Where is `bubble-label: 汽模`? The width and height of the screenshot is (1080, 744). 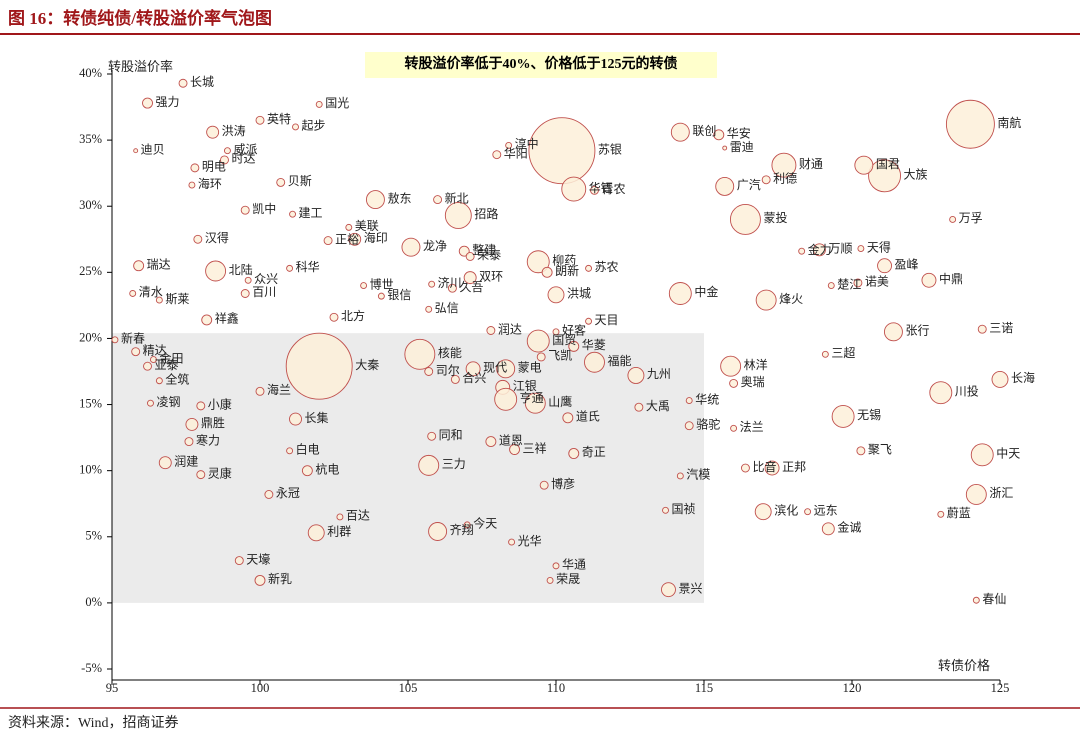
bubble-label: 汽模 is located at coordinates (698, 474).